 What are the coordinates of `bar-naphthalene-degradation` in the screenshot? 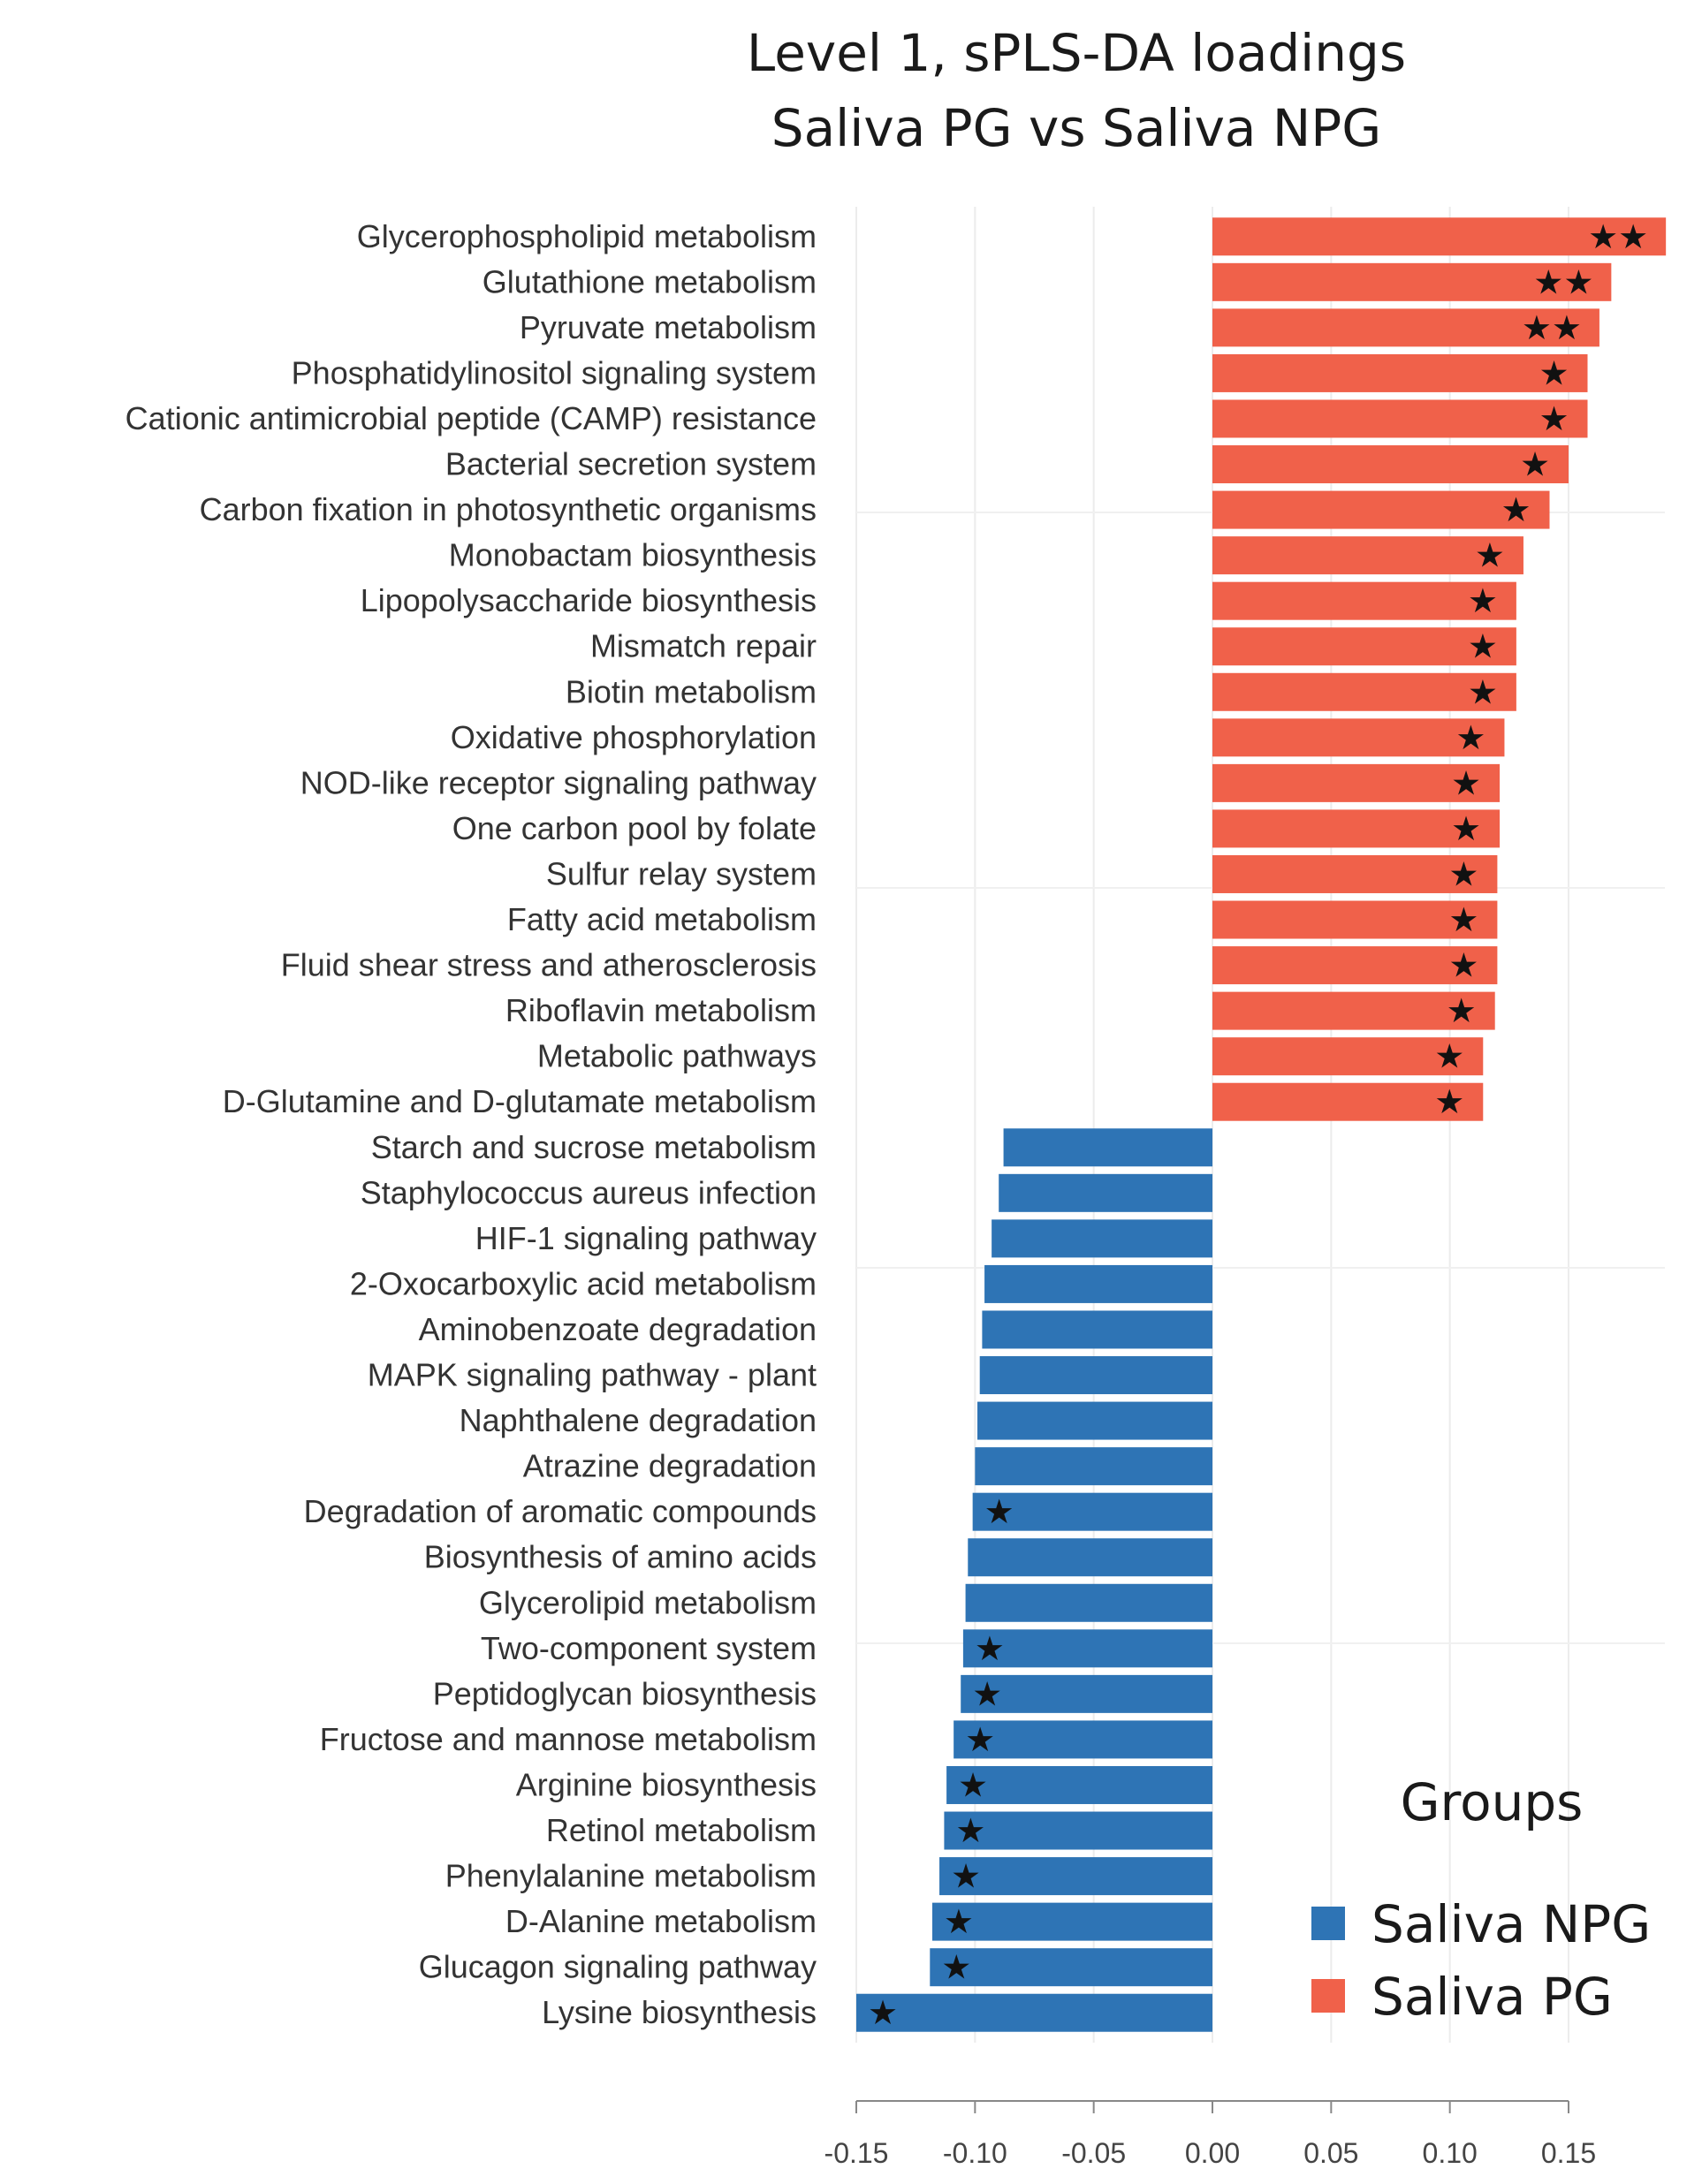 It's located at (1094, 1420).